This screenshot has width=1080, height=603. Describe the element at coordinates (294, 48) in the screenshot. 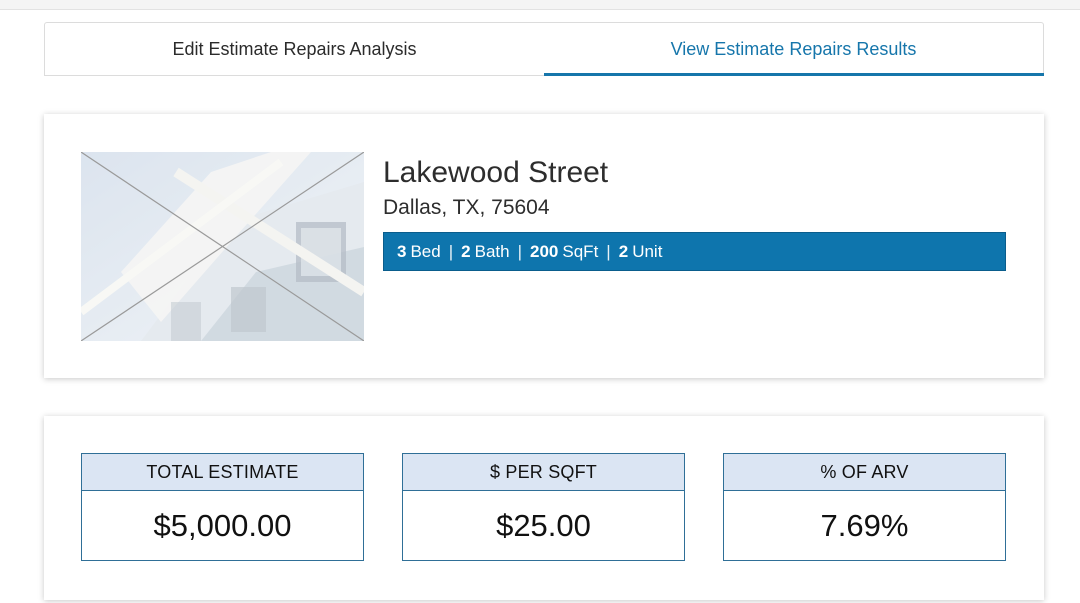

I see `tab-edit-estimate: Edit Estimate Repairs Analysis` at that location.